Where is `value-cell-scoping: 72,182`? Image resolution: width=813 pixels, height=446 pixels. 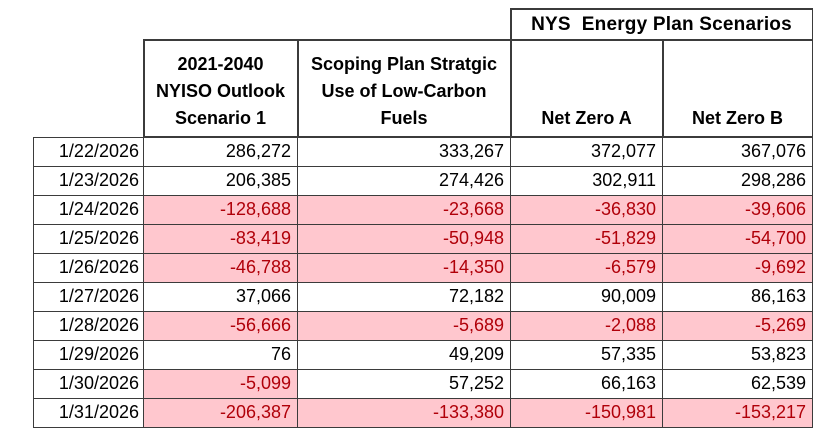
value-cell-scoping: 72,182 is located at coordinates (404, 296).